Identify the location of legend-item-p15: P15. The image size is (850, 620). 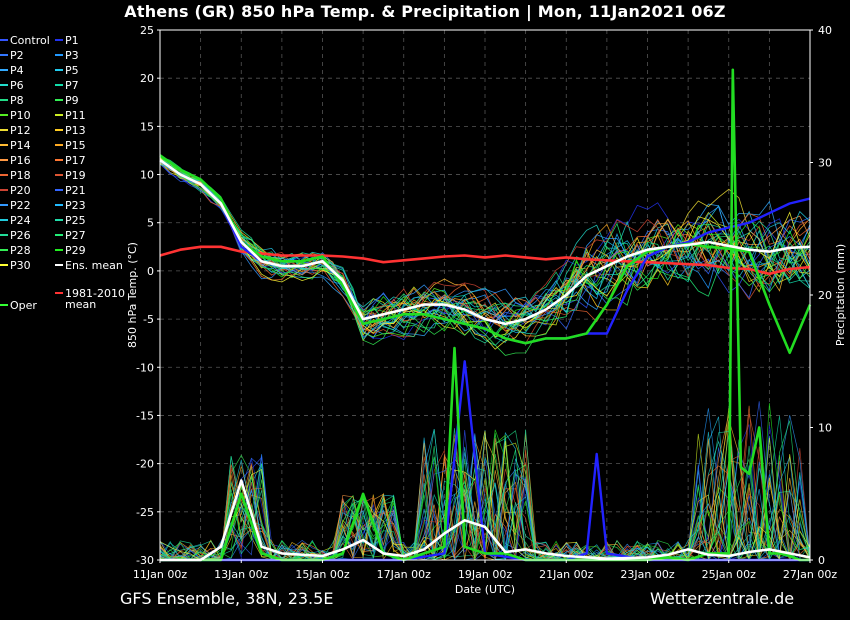
(70, 145).